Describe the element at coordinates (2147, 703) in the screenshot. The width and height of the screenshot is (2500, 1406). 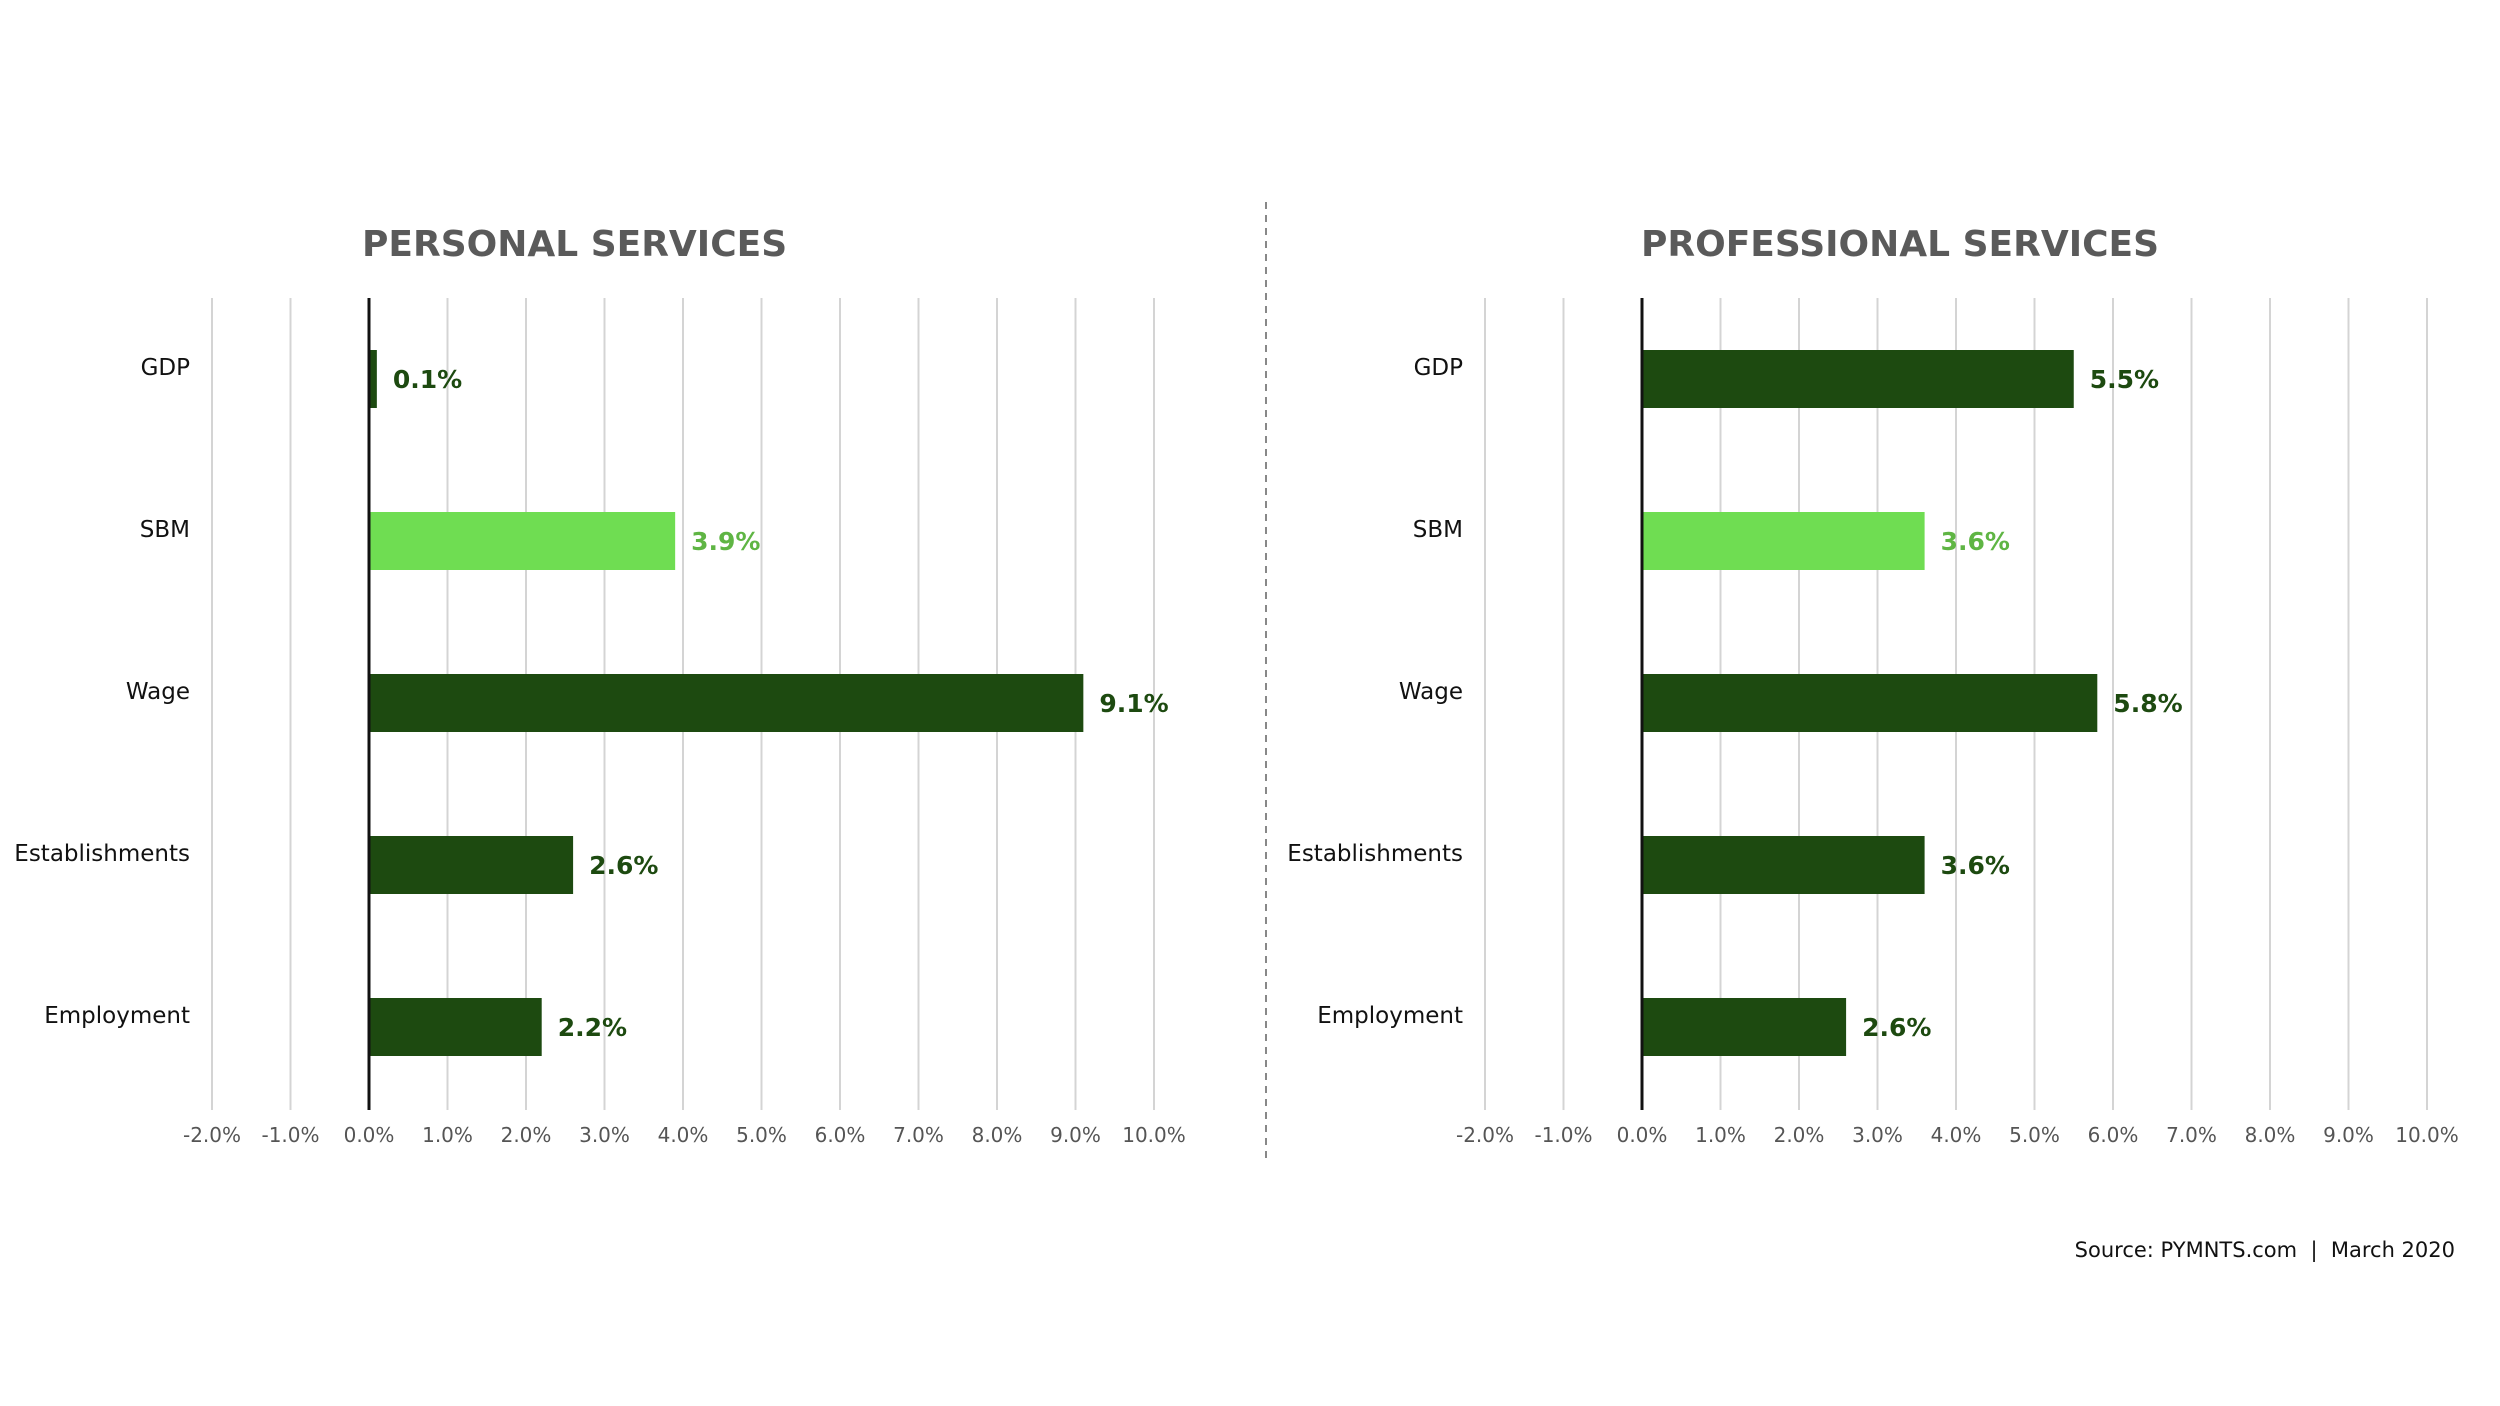
I see `professional-value-label-wage: 5.8%` at that location.